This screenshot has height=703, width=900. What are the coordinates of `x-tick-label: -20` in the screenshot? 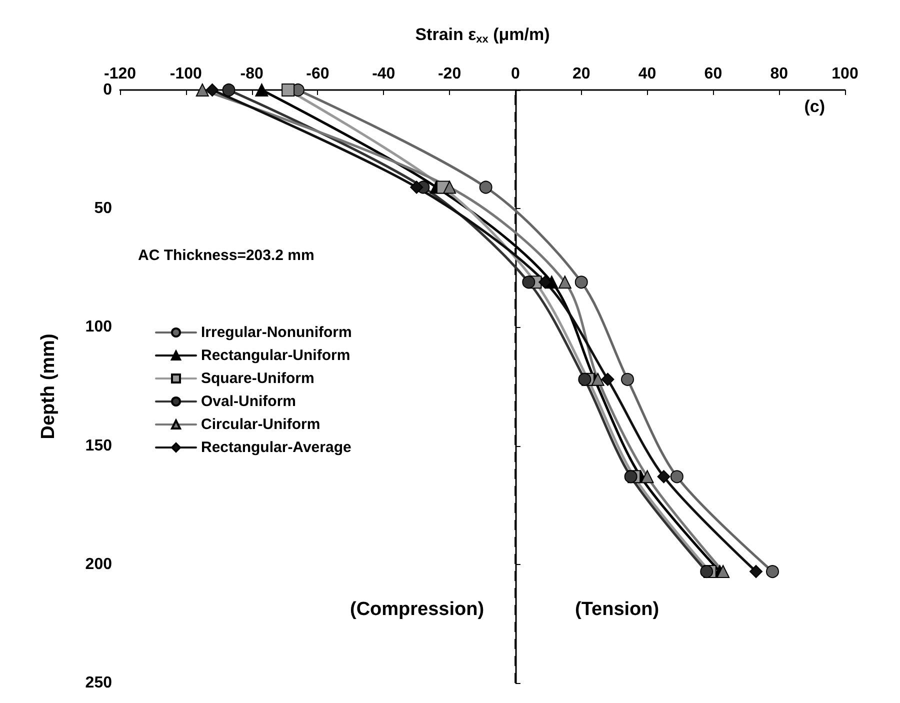 It's located at (450, 74).